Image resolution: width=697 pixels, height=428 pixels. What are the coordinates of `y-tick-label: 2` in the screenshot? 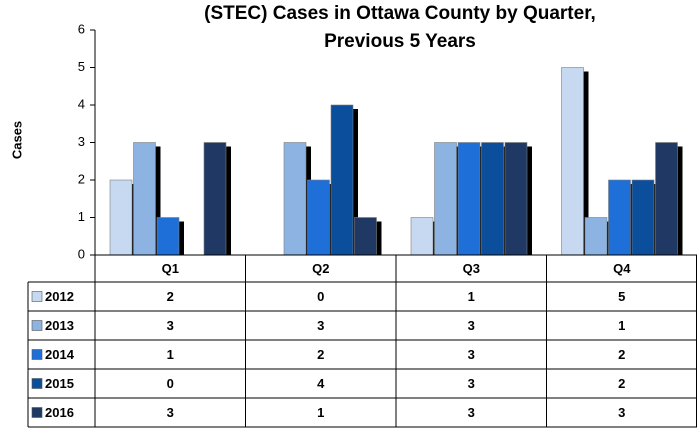 It's located at (81, 178).